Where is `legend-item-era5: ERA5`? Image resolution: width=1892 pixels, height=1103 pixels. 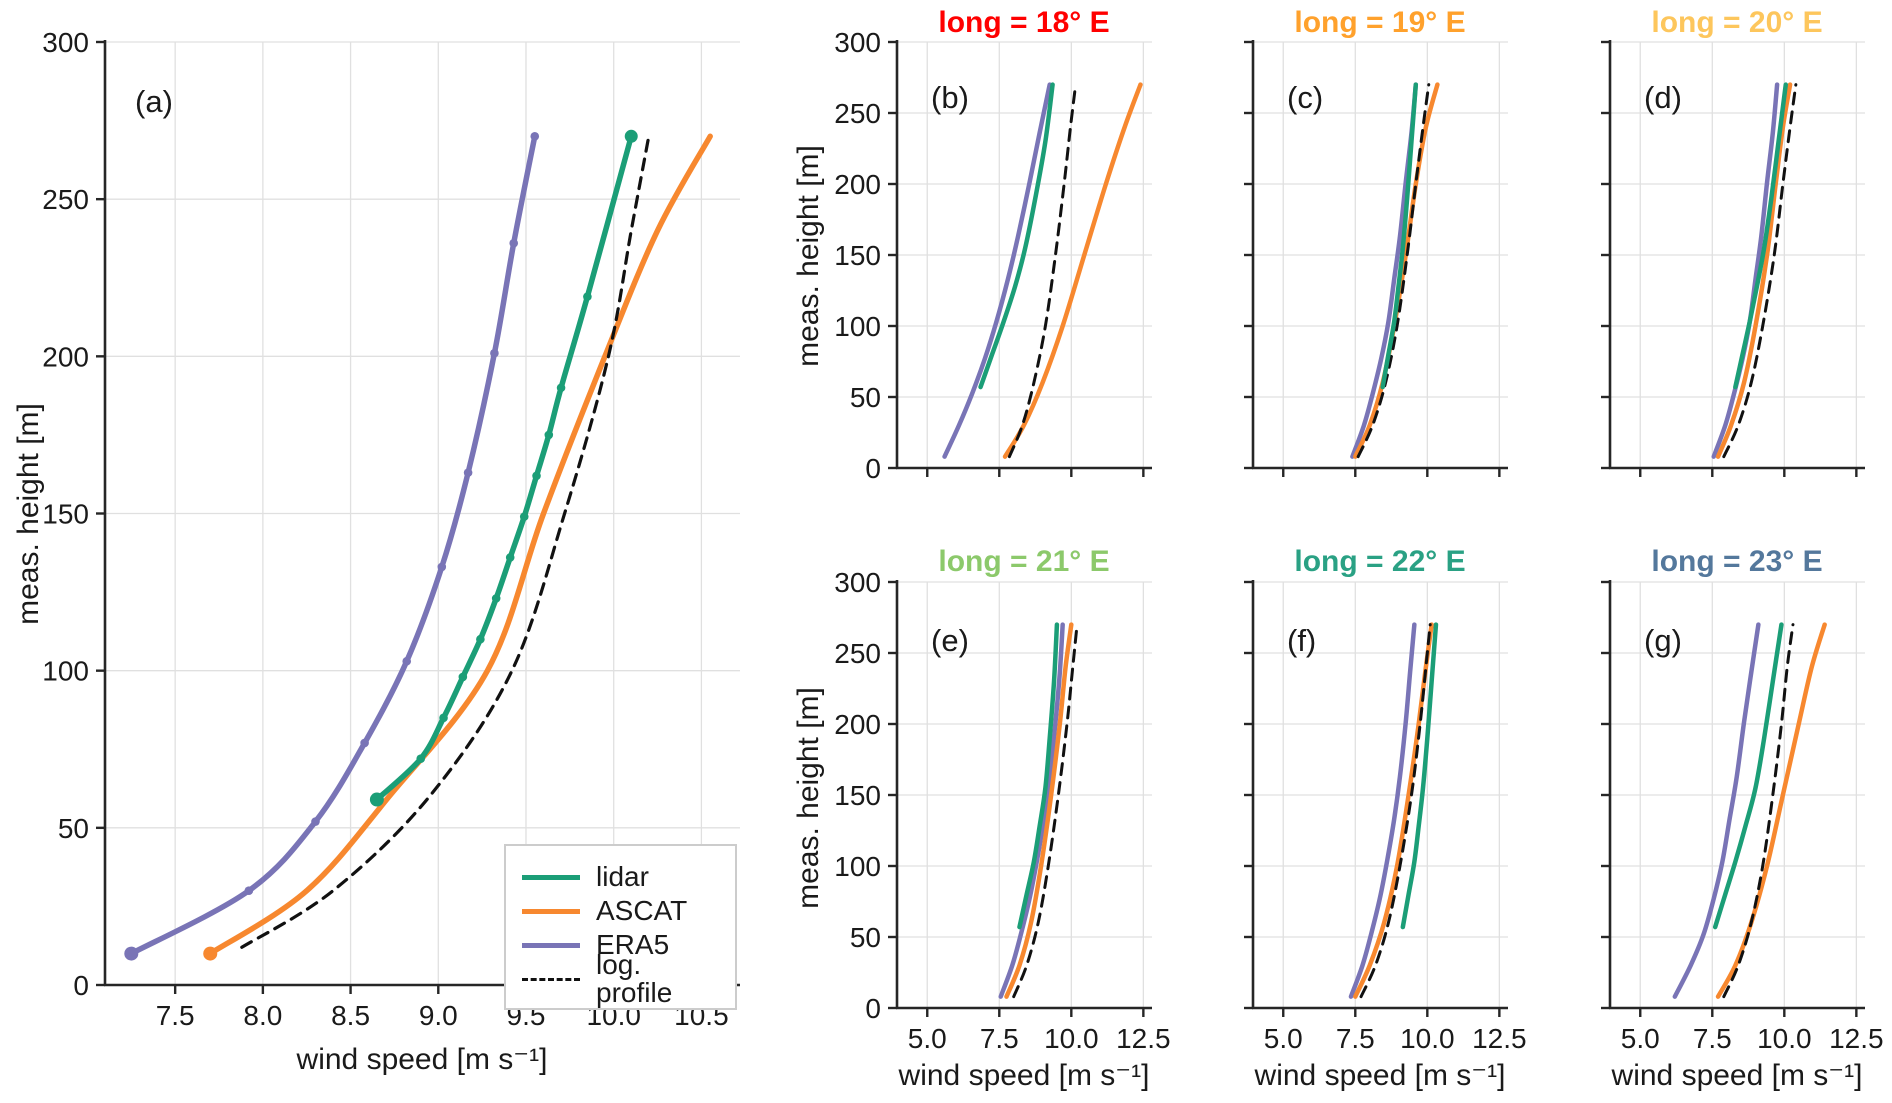 legend-item-era5: ERA5 is located at coordinates (622, 945).